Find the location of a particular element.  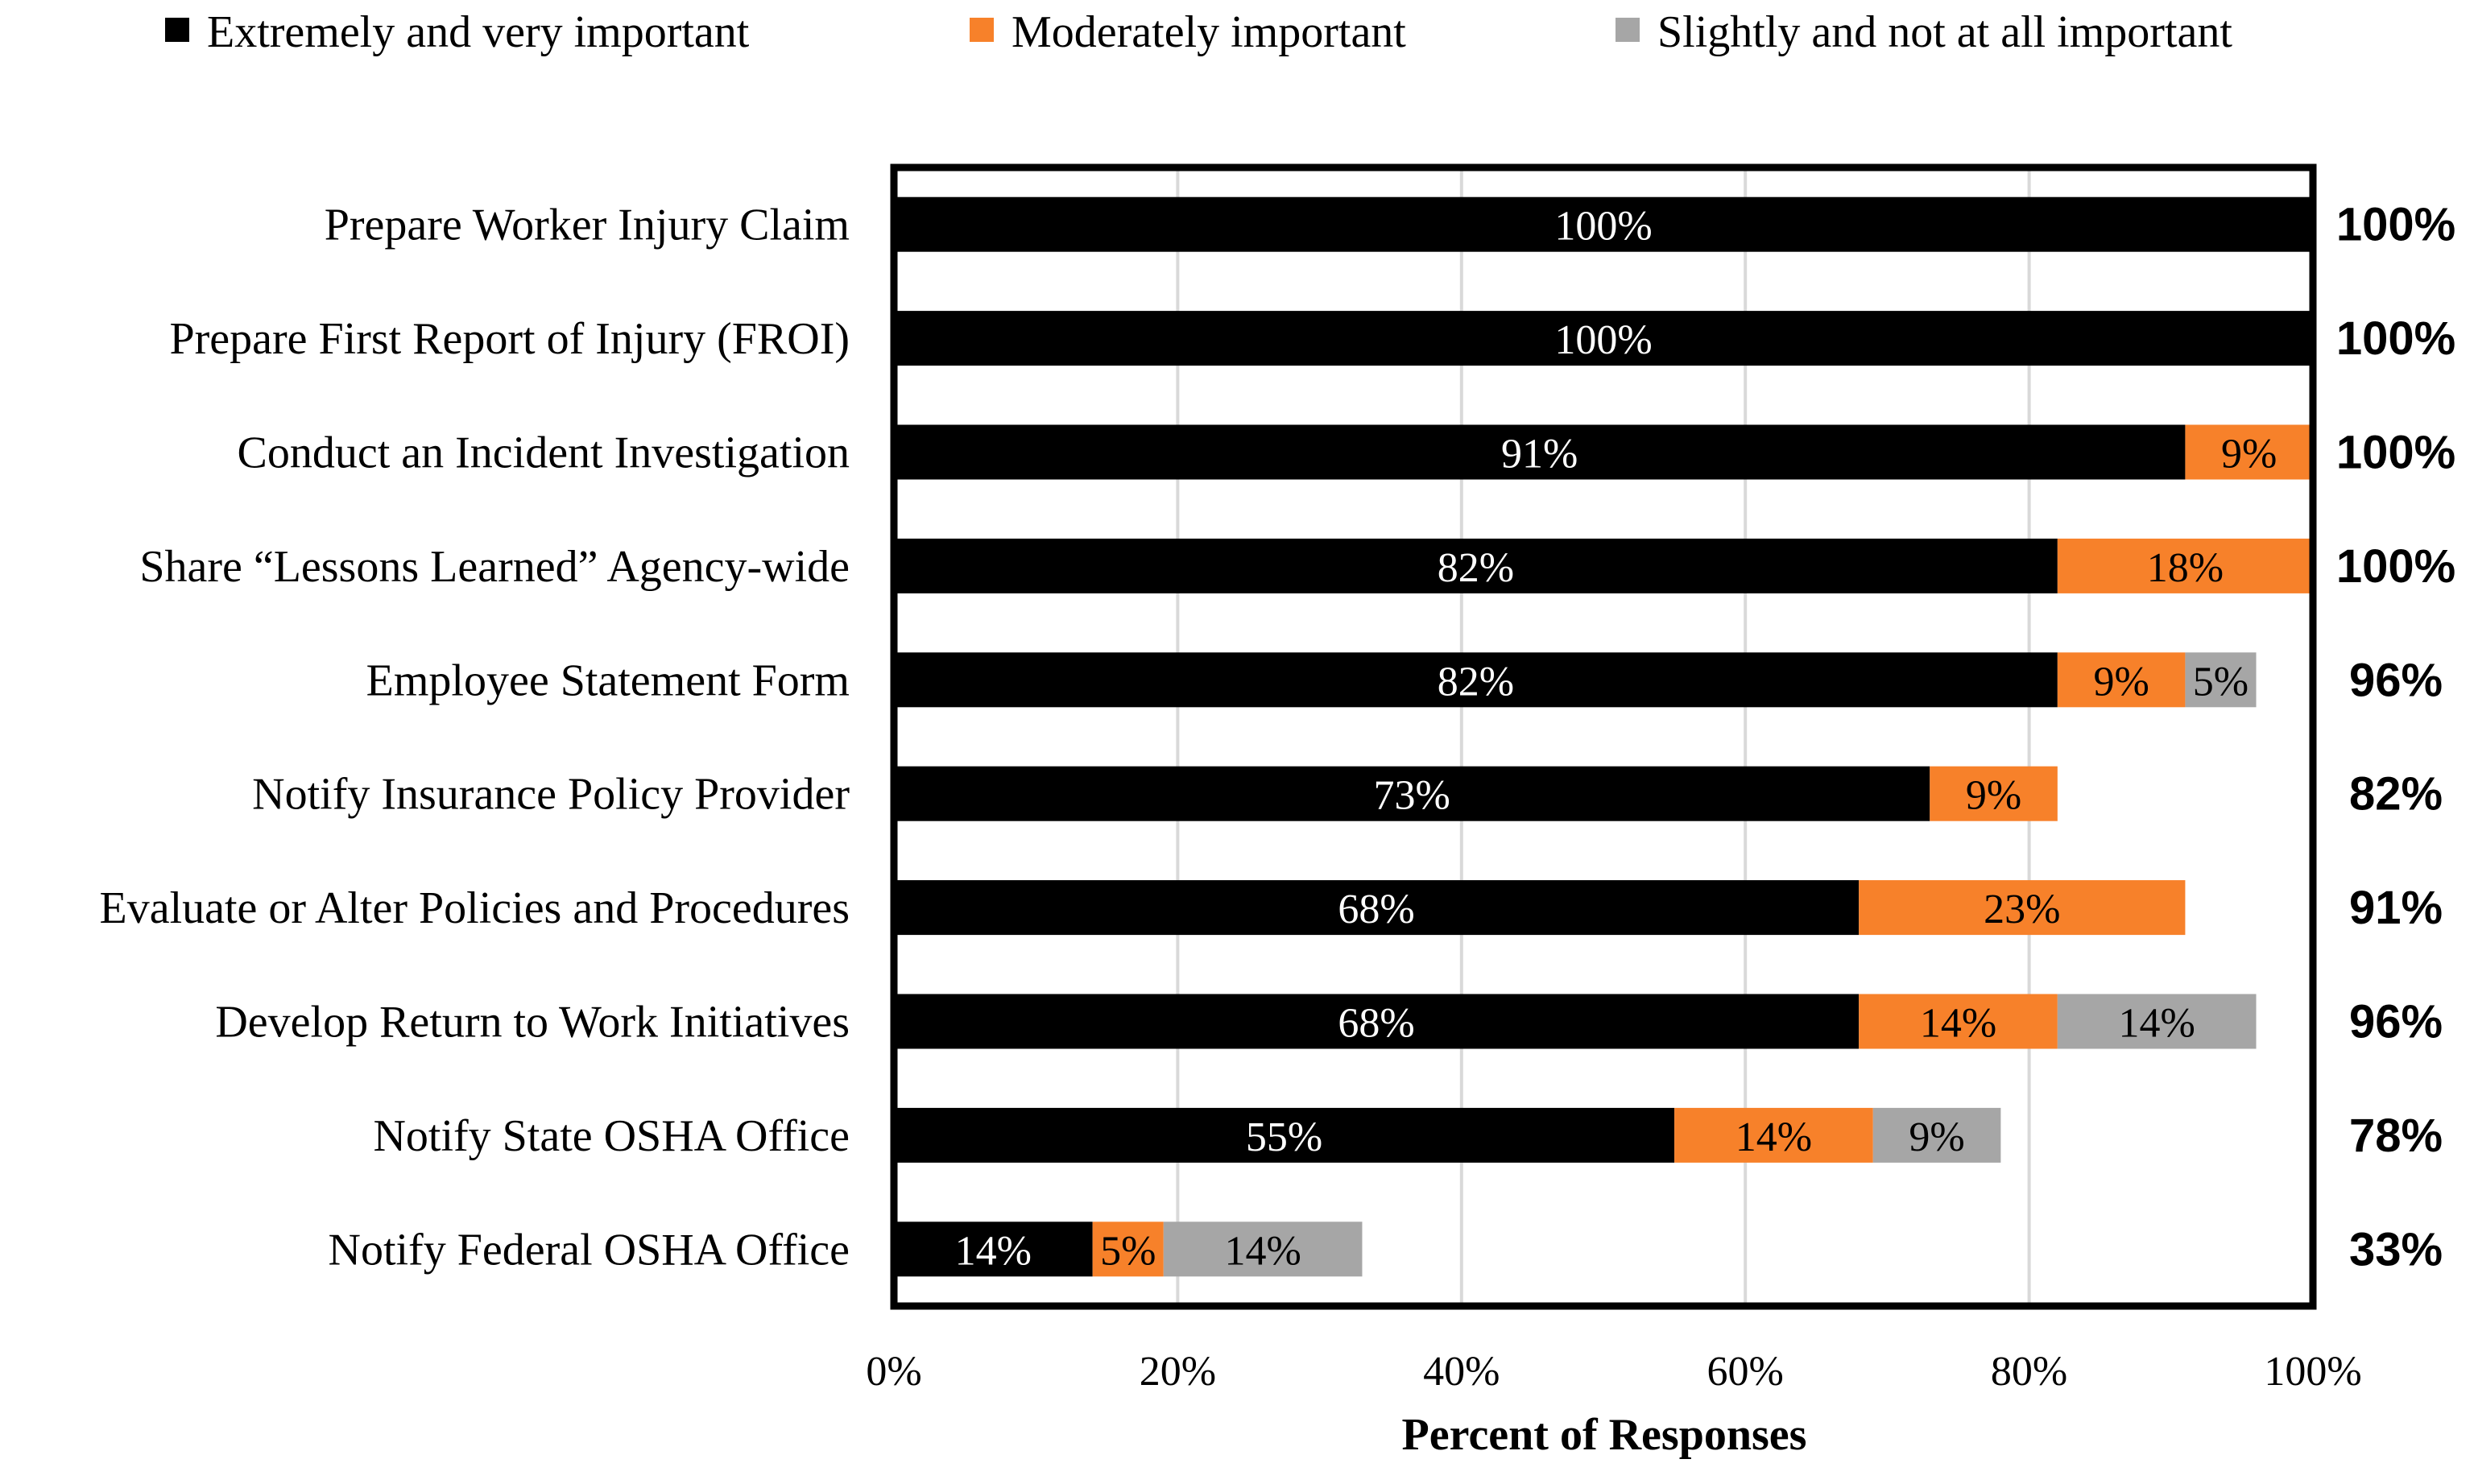

total-label: 78% is located at coordinates (2396, 1136).